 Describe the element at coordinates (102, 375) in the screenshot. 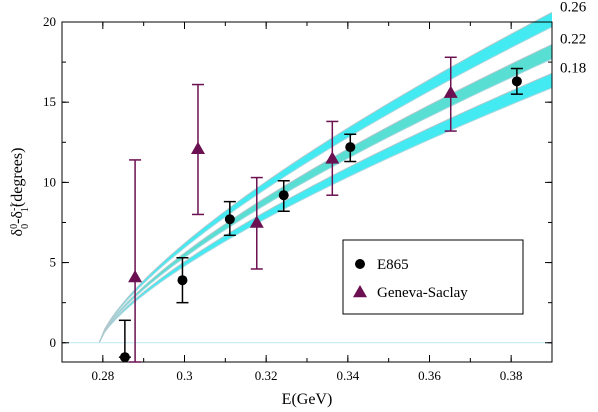

I see `x-tick-label: 0.28` at that location.